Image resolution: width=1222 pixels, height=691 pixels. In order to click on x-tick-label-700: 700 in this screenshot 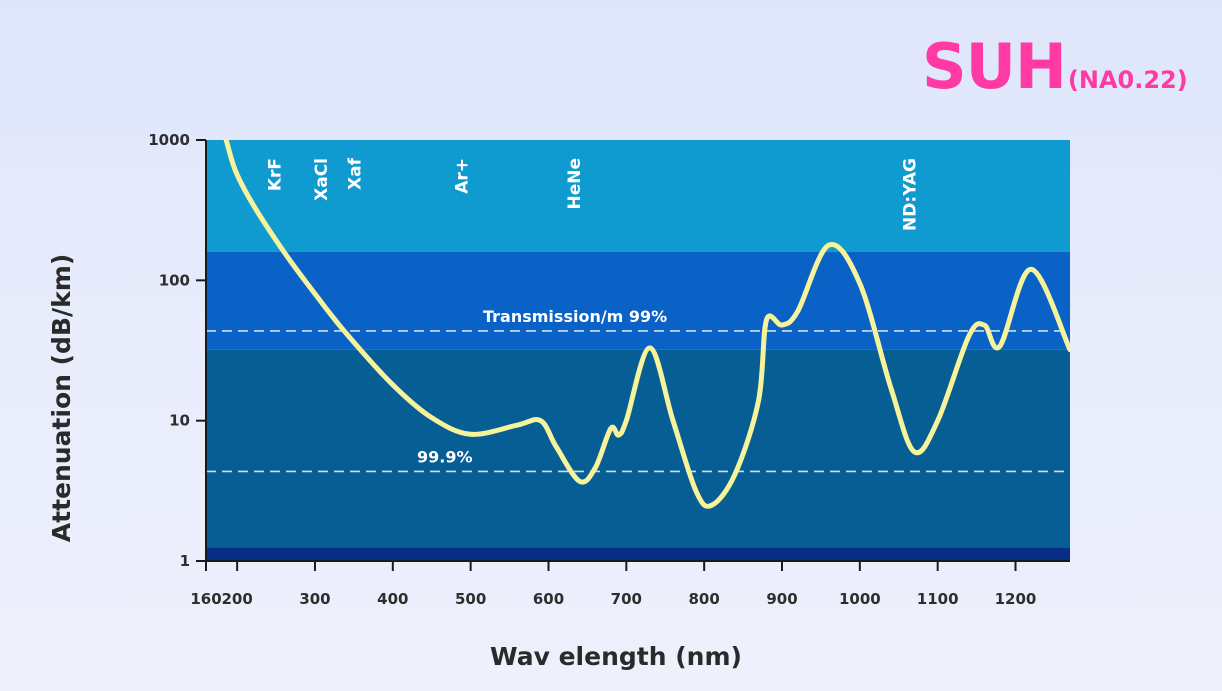, I will do `click(626, 599)`.